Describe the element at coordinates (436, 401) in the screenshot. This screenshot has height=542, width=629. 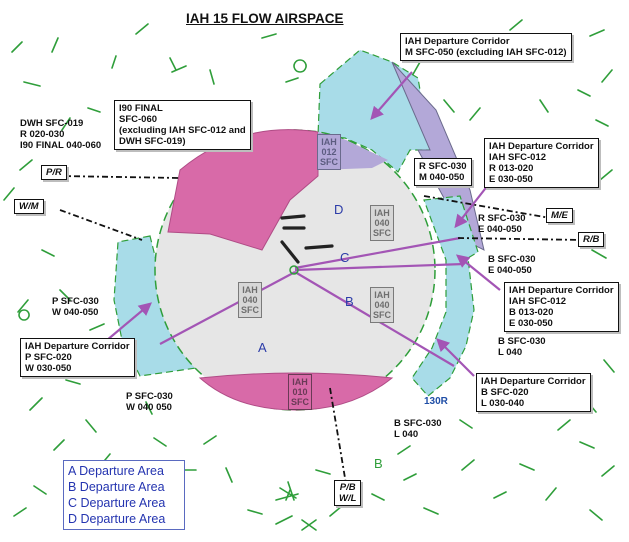
I see `runway-label: 130R` at that location.